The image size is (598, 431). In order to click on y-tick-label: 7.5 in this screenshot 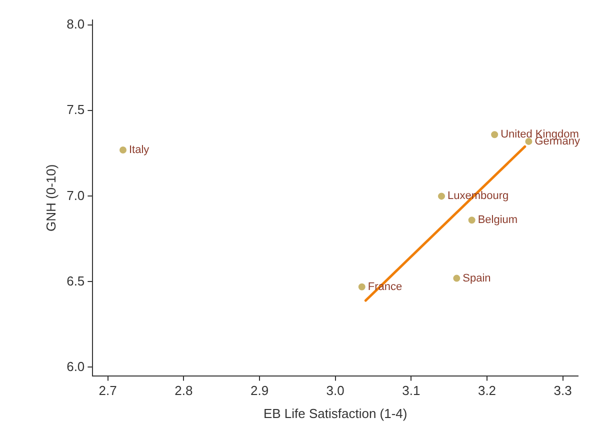, I will do `click(75, 110)`.